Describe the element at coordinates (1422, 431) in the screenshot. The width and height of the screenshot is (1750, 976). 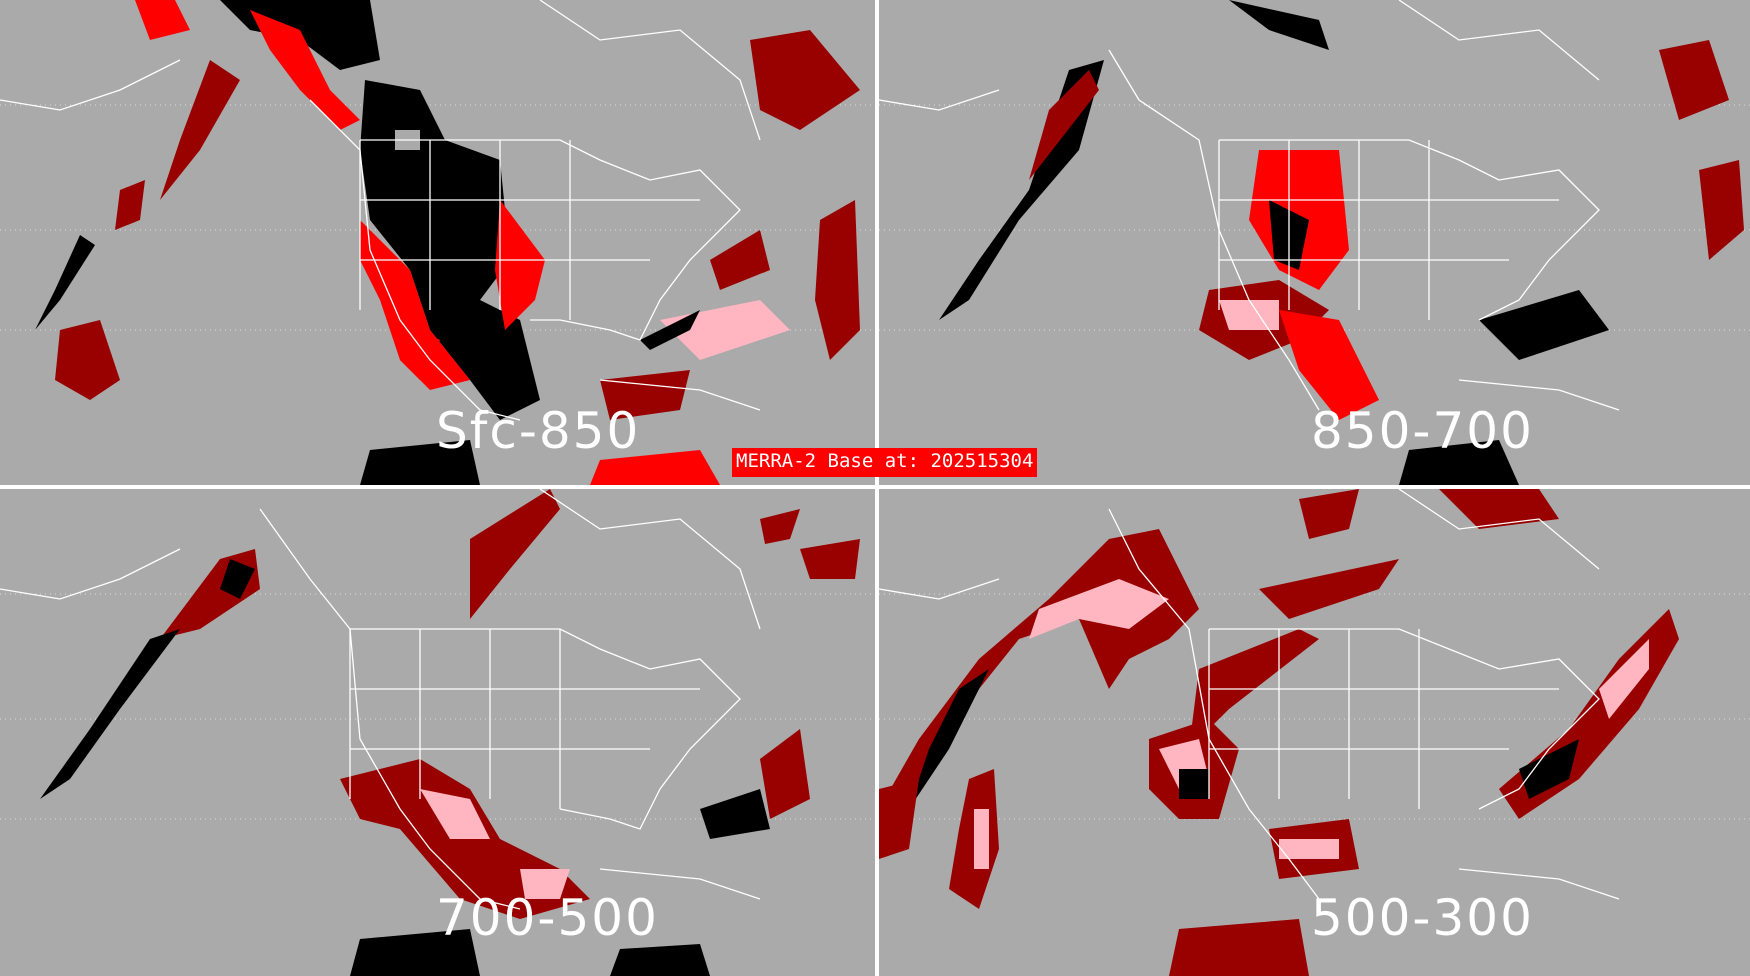
I see `layer-label-850-700: 850-700` at that location.